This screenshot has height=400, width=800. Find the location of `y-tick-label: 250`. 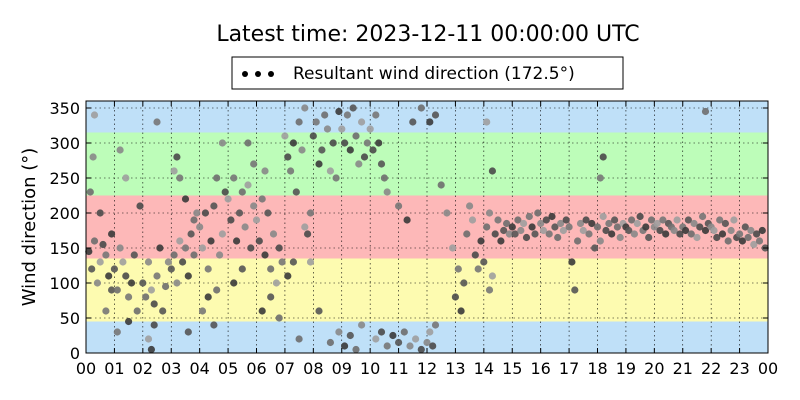

y-tick-label: 250 is located at coordinates (64, 178).